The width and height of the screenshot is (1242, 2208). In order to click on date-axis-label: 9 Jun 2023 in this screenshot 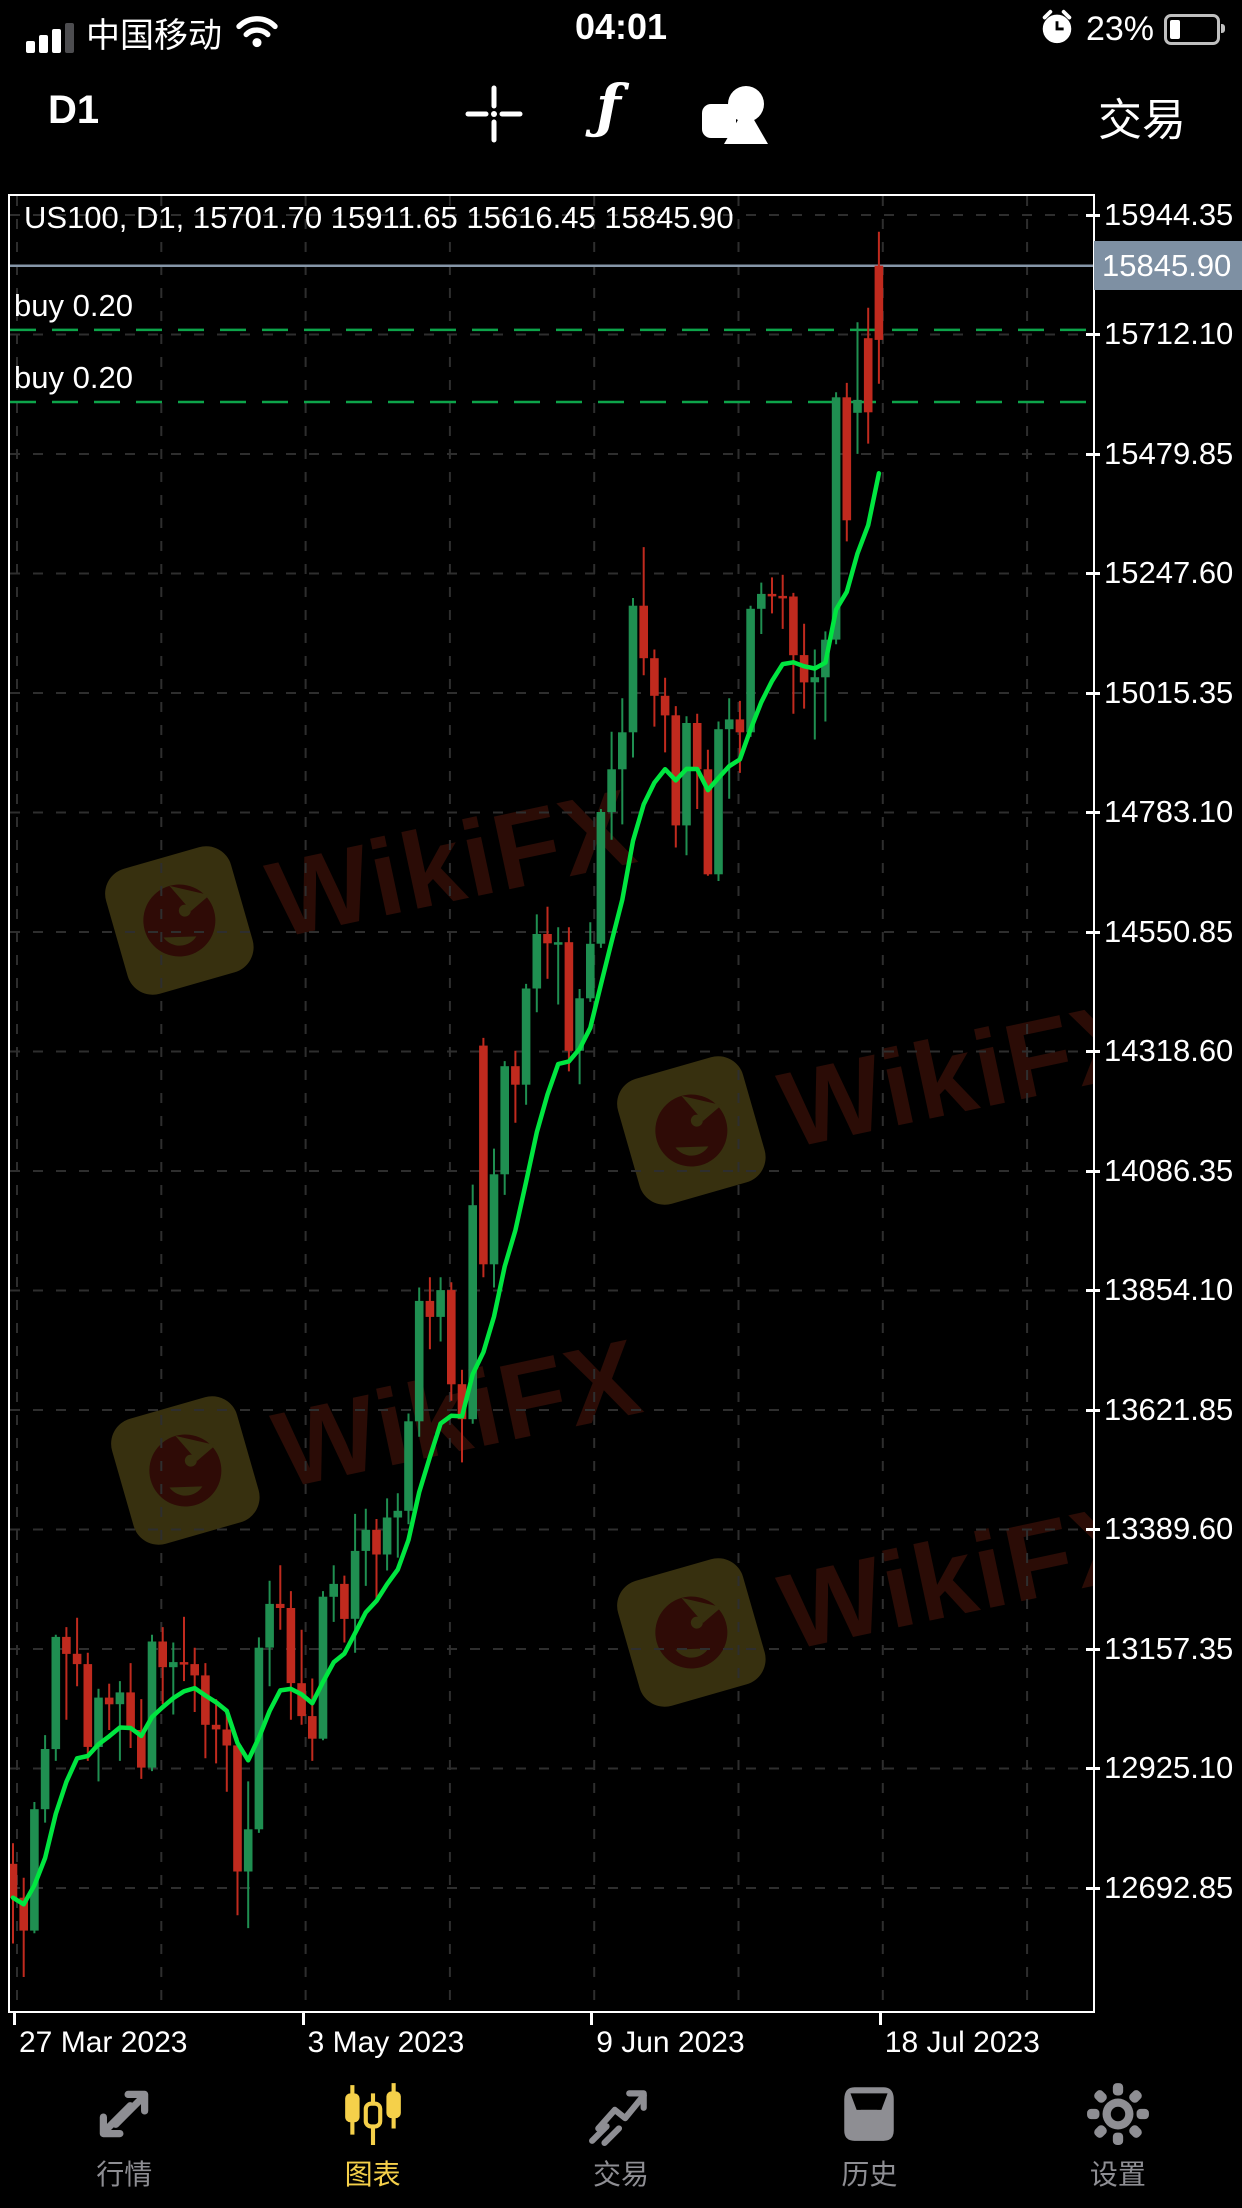, I will do `click(670, 2042)`.